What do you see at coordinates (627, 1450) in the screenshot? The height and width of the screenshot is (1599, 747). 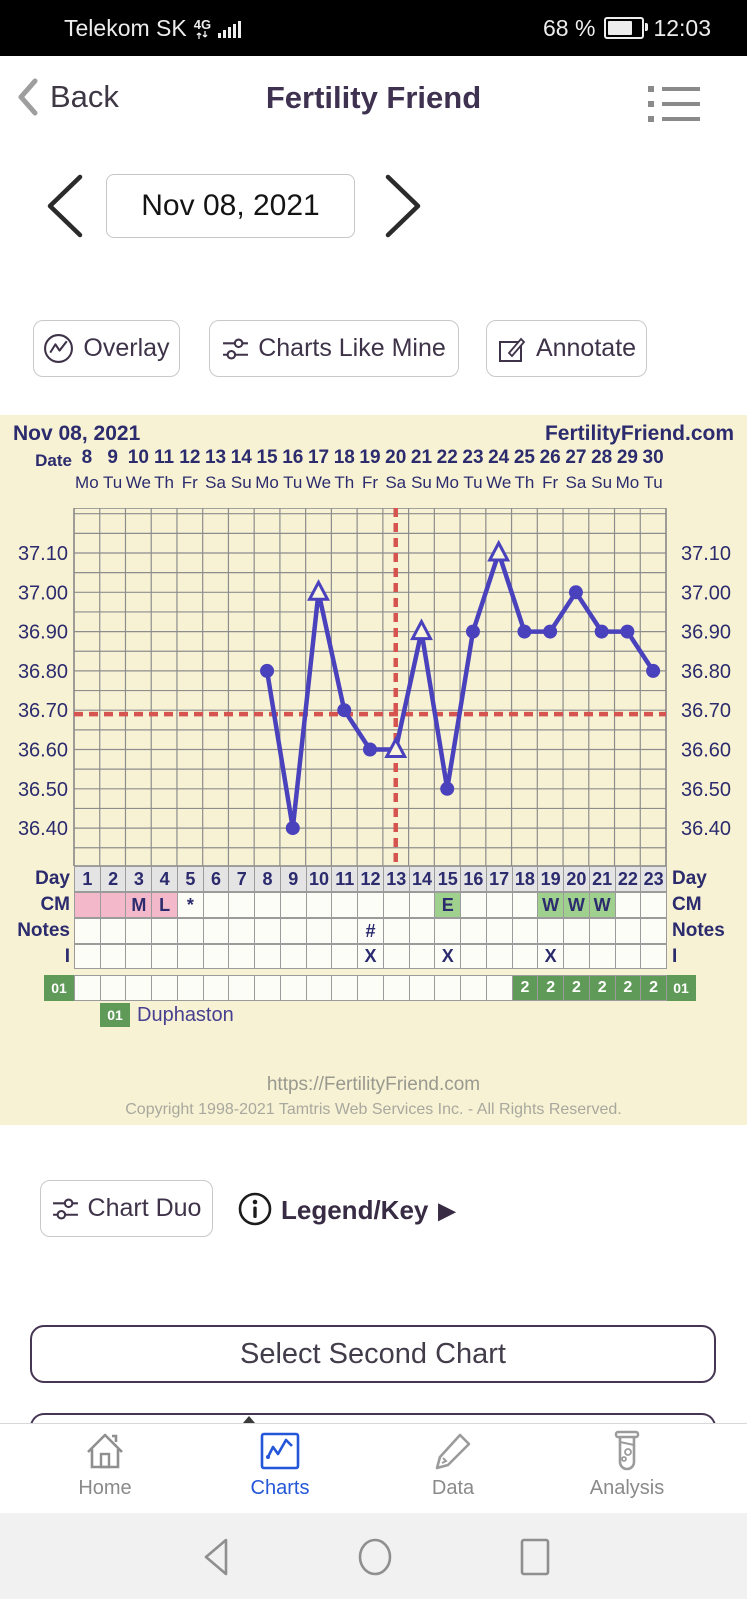 I see `test-tube-icon` at bounding box center [627, 1450].